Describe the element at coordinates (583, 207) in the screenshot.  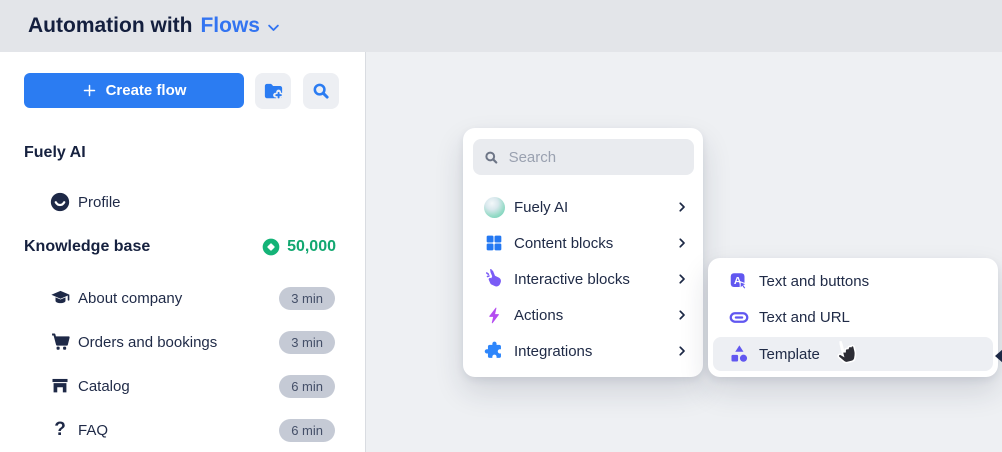
I see `menu-item-fuely-ai: Fuely AI` at that location.